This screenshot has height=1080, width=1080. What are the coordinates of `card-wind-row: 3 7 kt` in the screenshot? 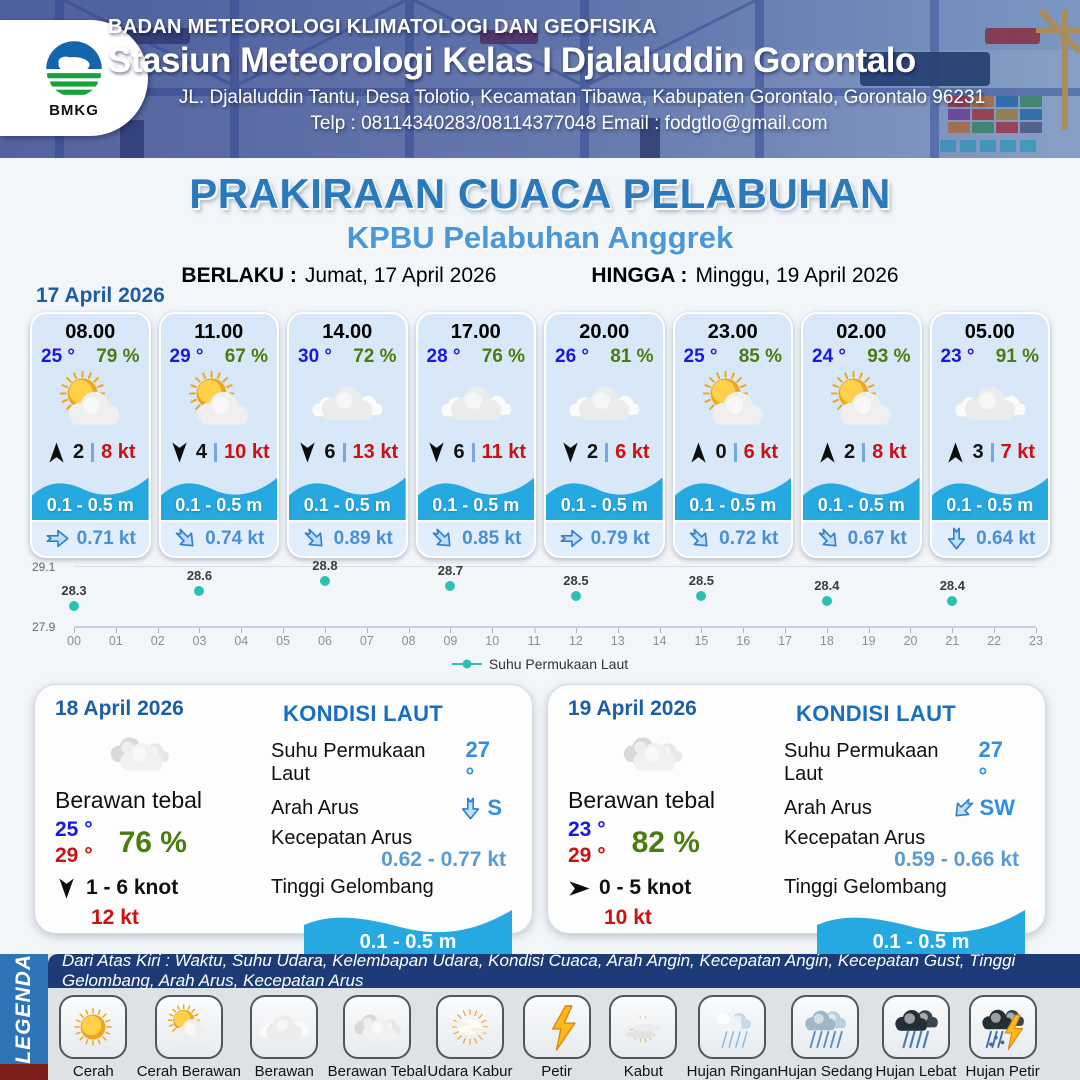 It's located at (990, 452).